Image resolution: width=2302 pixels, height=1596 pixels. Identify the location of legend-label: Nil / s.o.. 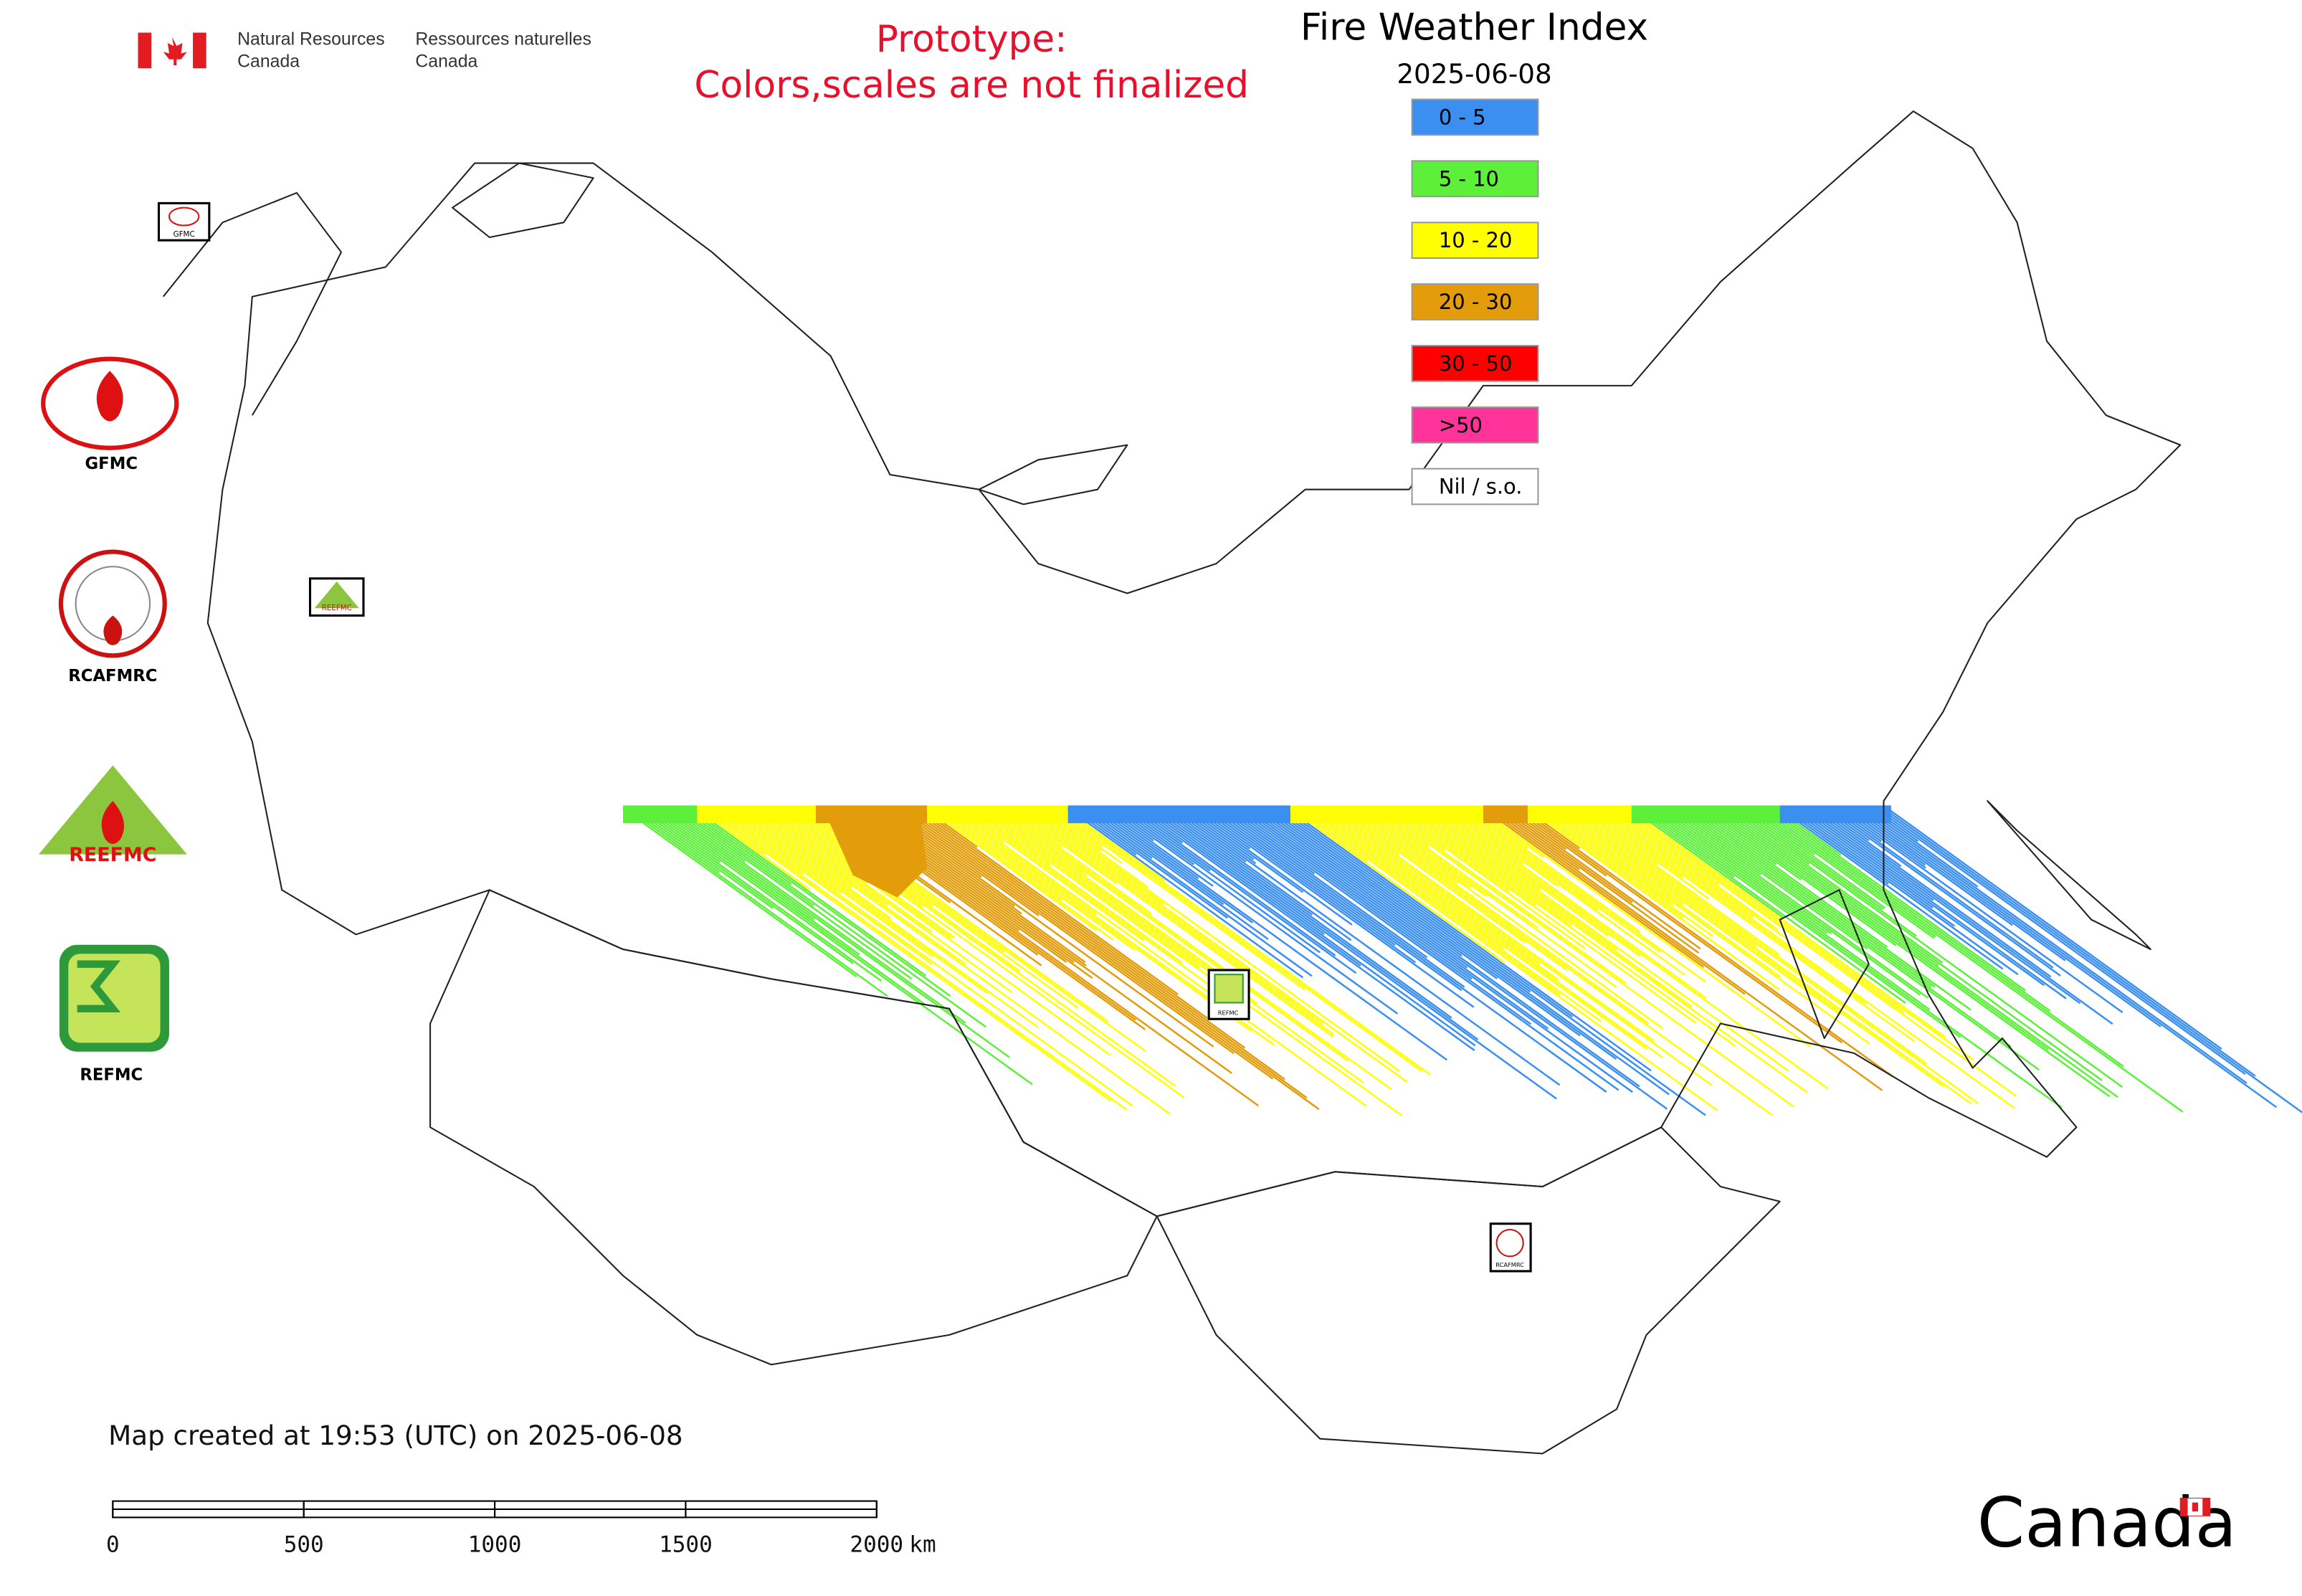
(1481, 487).